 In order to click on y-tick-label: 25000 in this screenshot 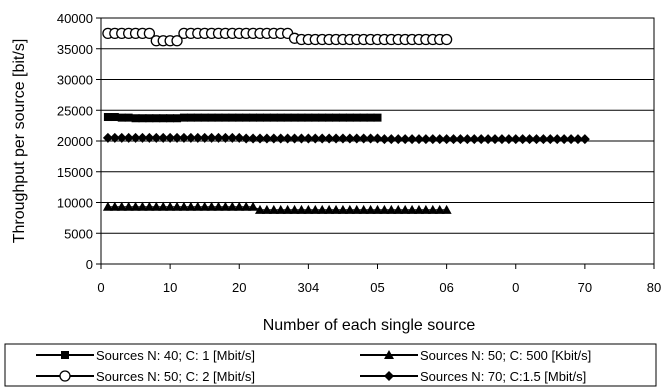, I will do `click(75, 110)`.